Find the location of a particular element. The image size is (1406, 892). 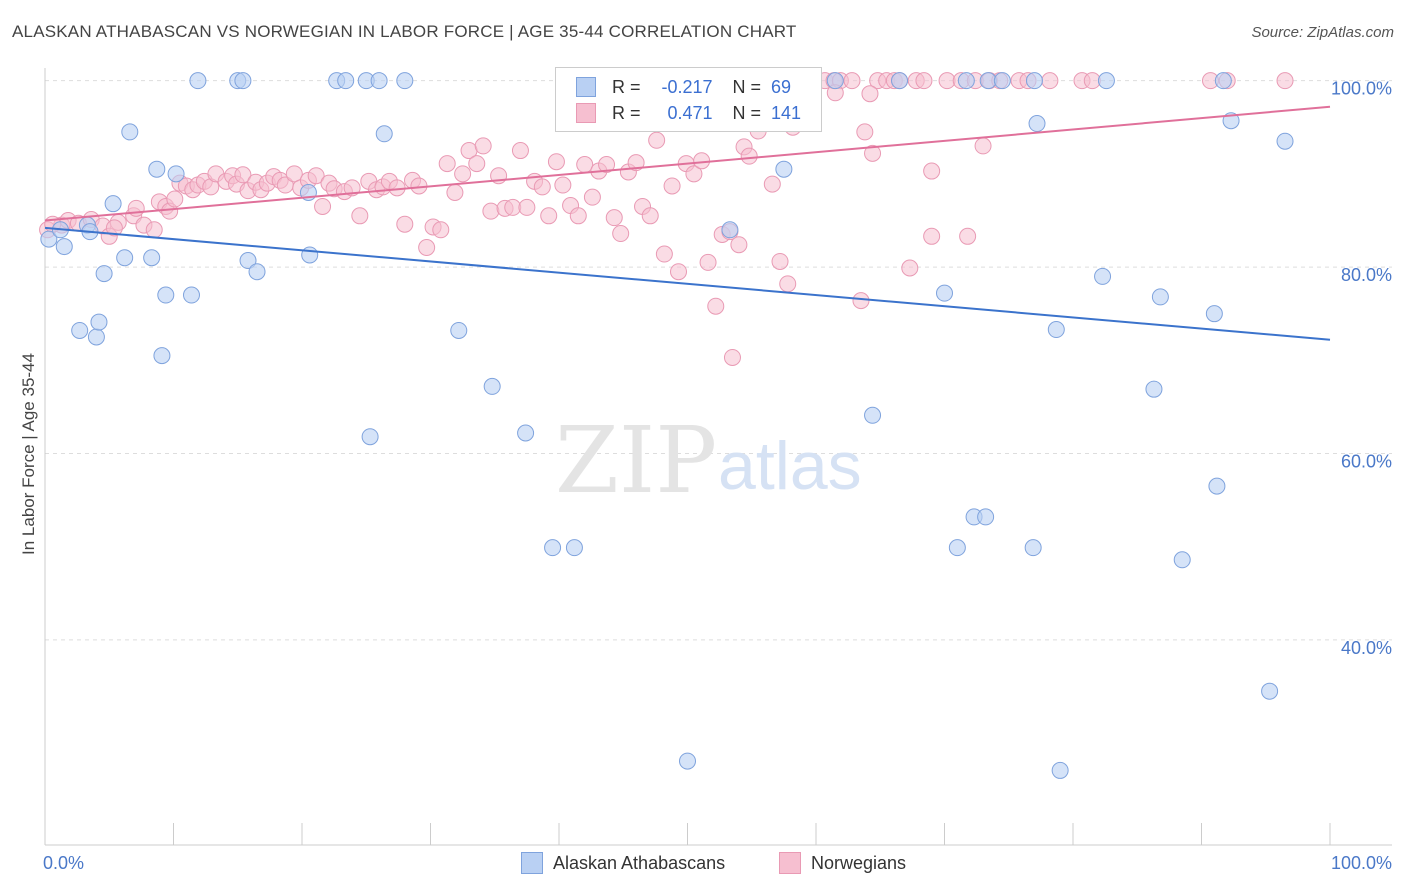

trend-line-pink is located at coordinates (687, 163).